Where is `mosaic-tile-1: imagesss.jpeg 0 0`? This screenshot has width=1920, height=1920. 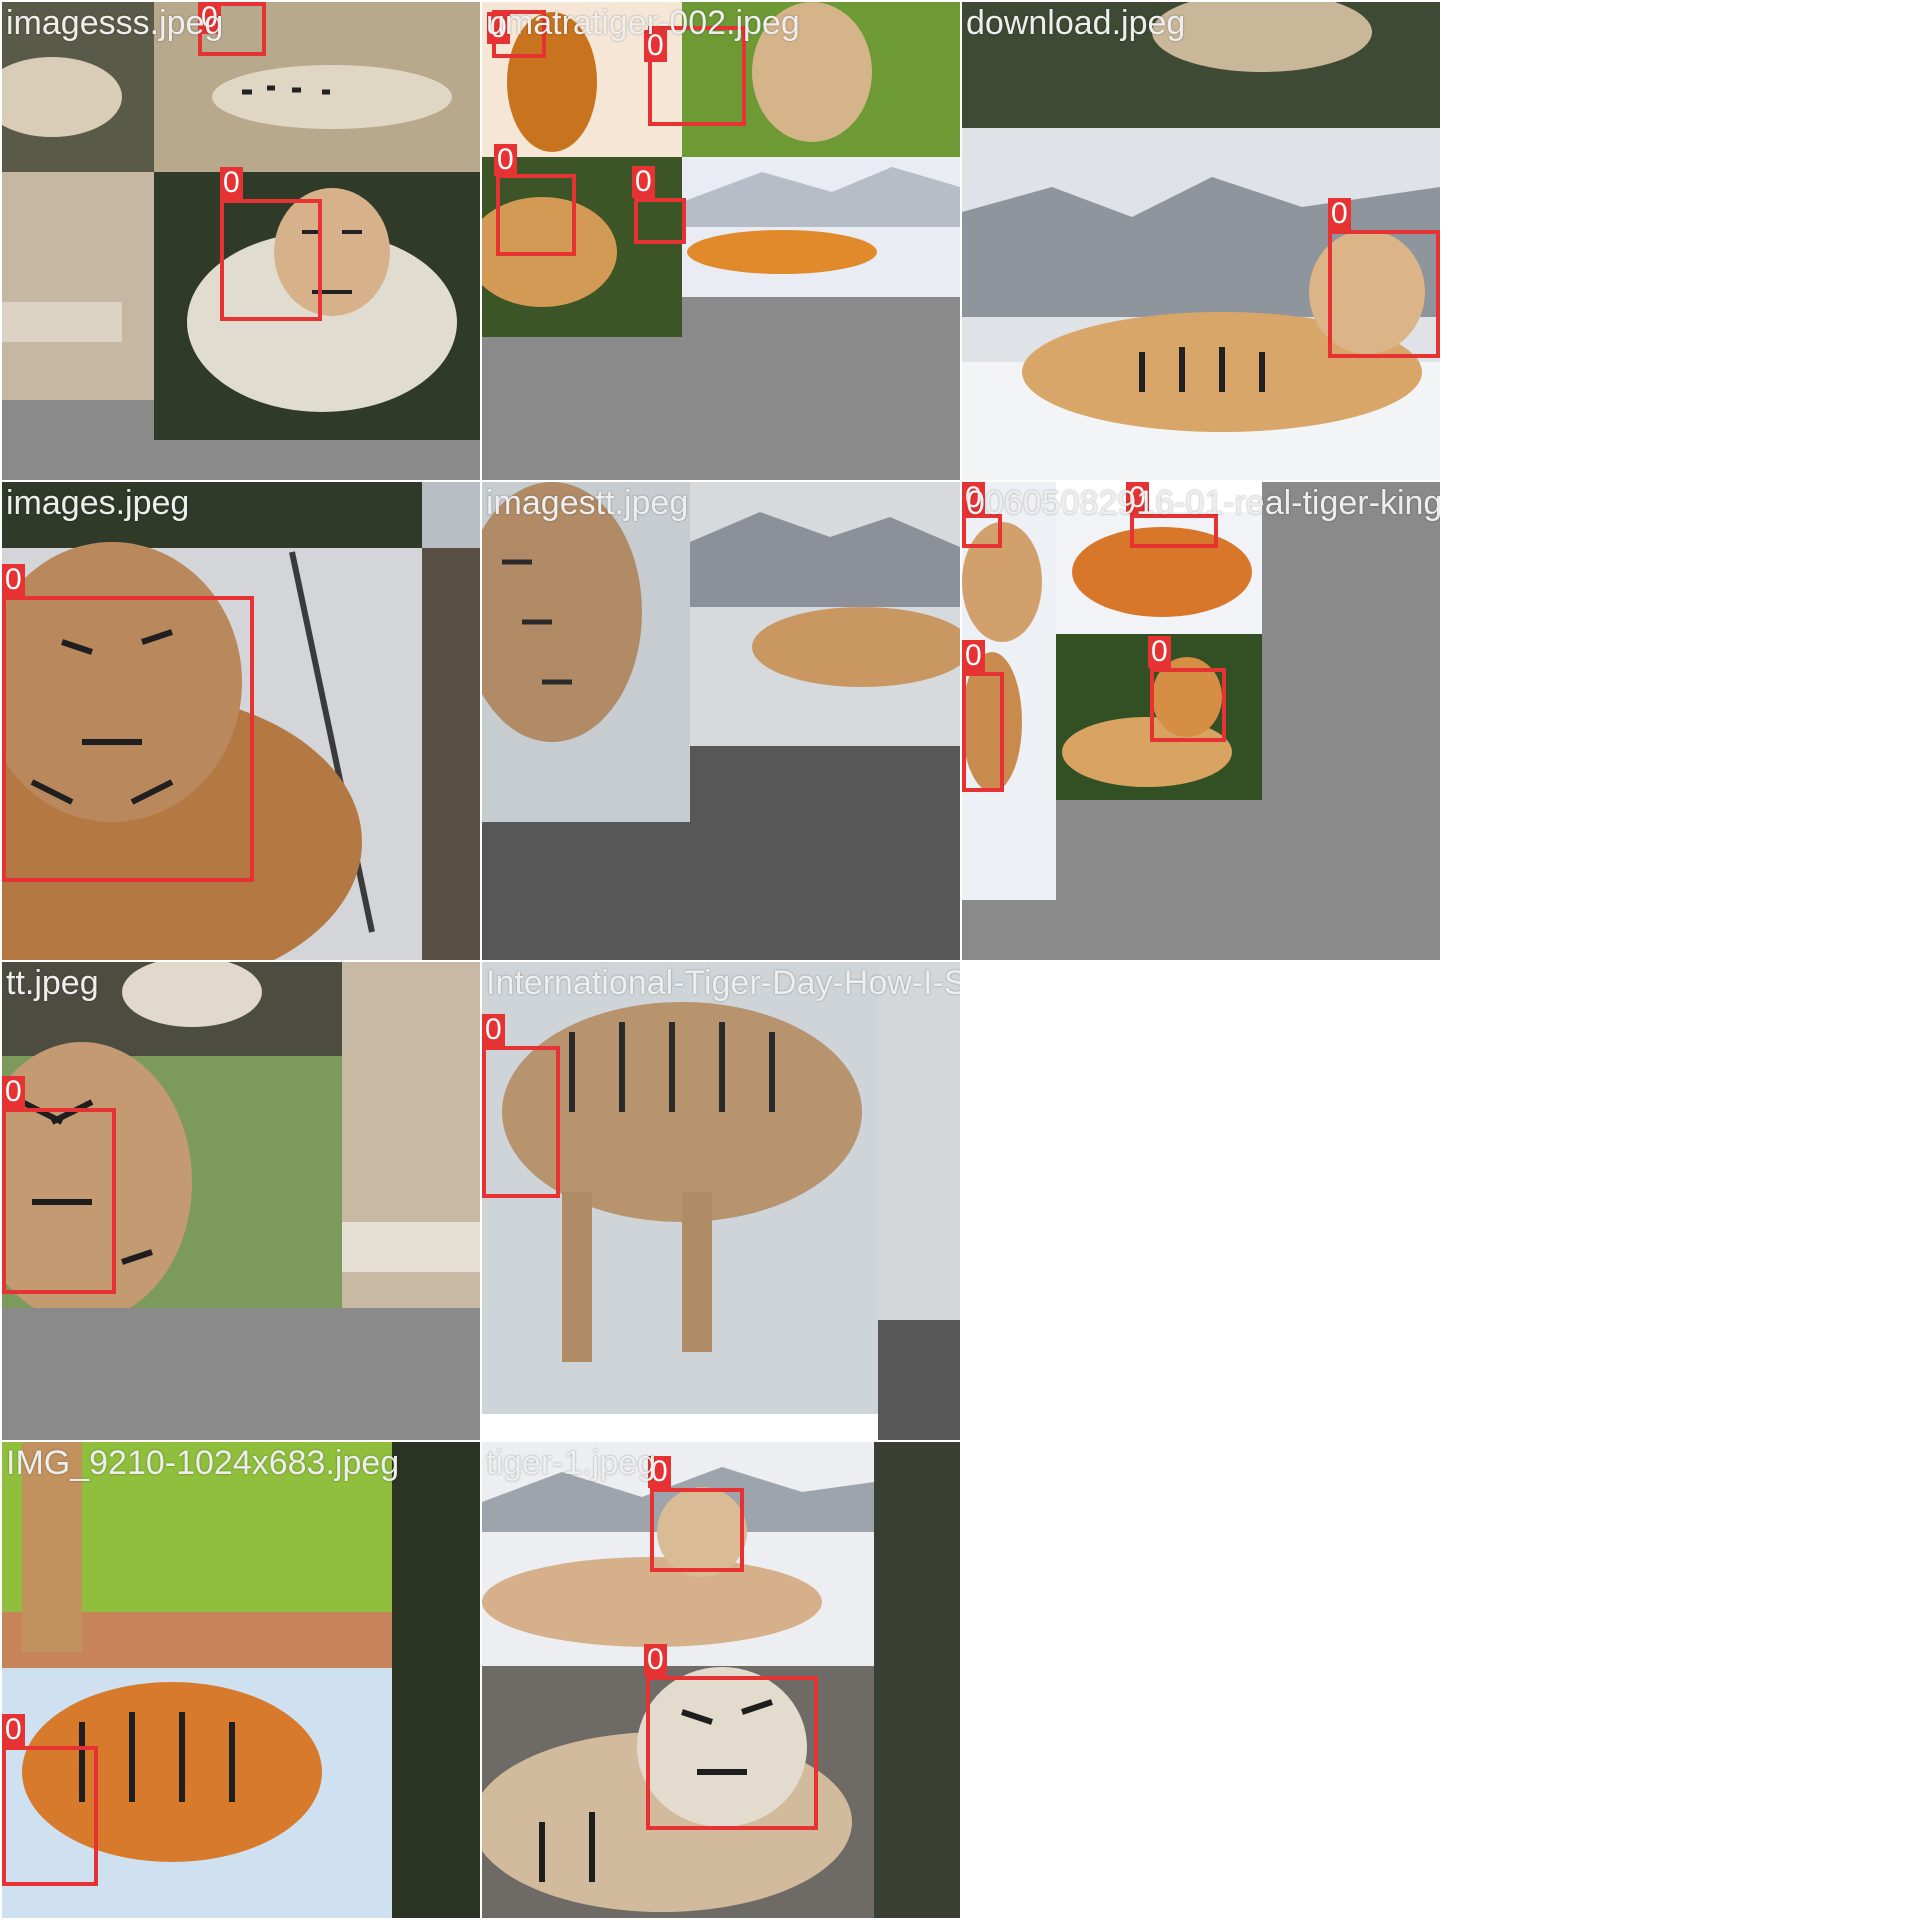
mosaic-tile-1: imagesss.jpeg 0 0 is located at coordinates (241, 241).